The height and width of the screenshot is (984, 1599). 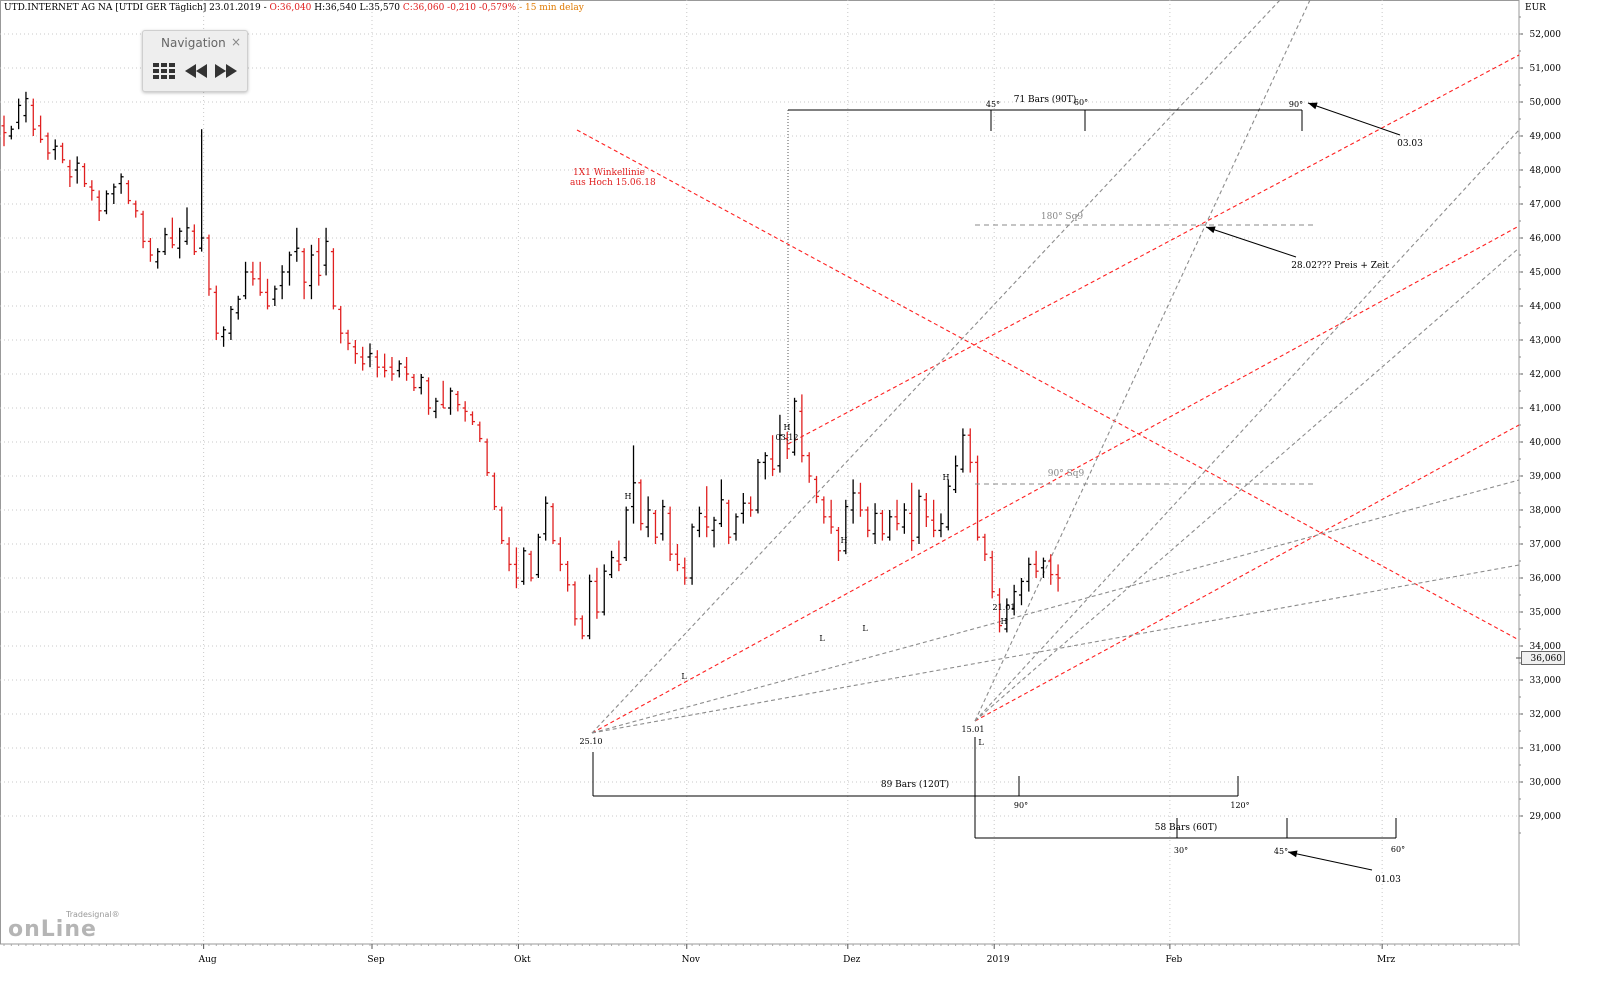 I want to click on x-tick-label: Nov, so click(x=691, y=960).